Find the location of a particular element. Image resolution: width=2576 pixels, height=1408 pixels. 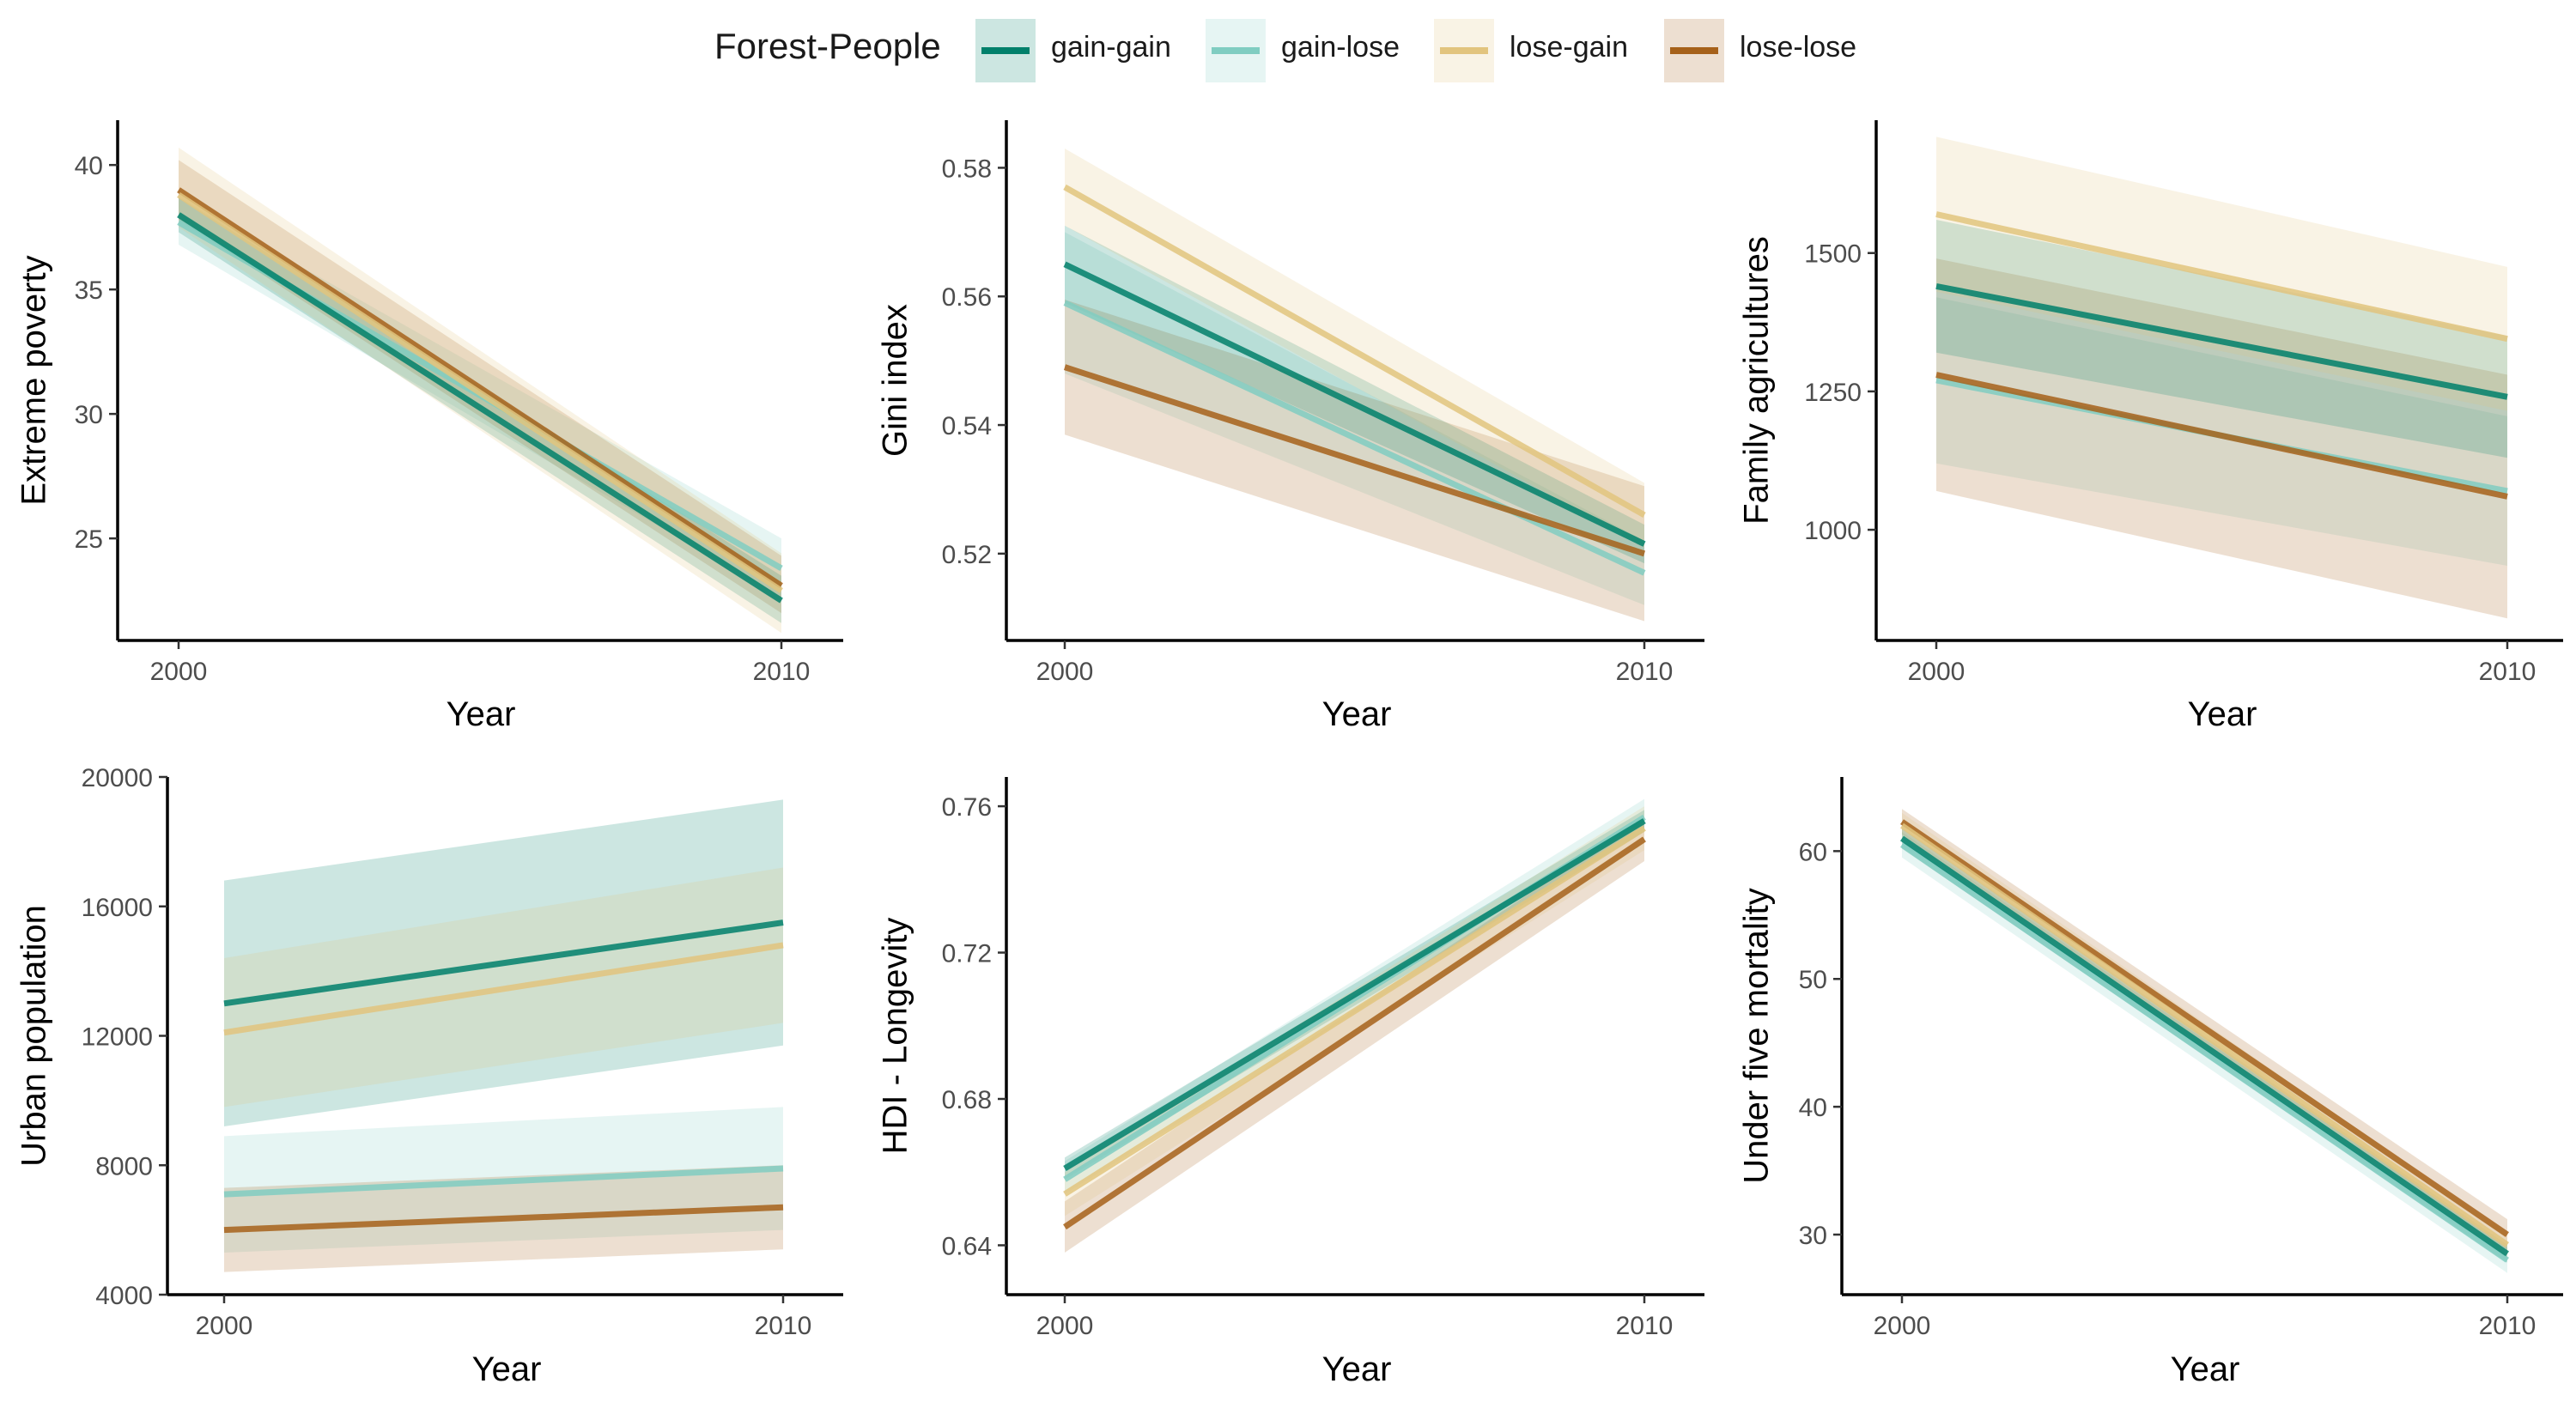

y-axis-label: Gini index is located at coordinates (896, 380).